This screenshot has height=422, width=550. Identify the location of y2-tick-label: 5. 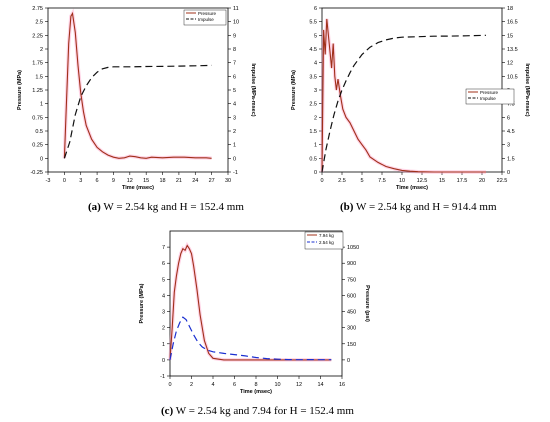
(234, 91).